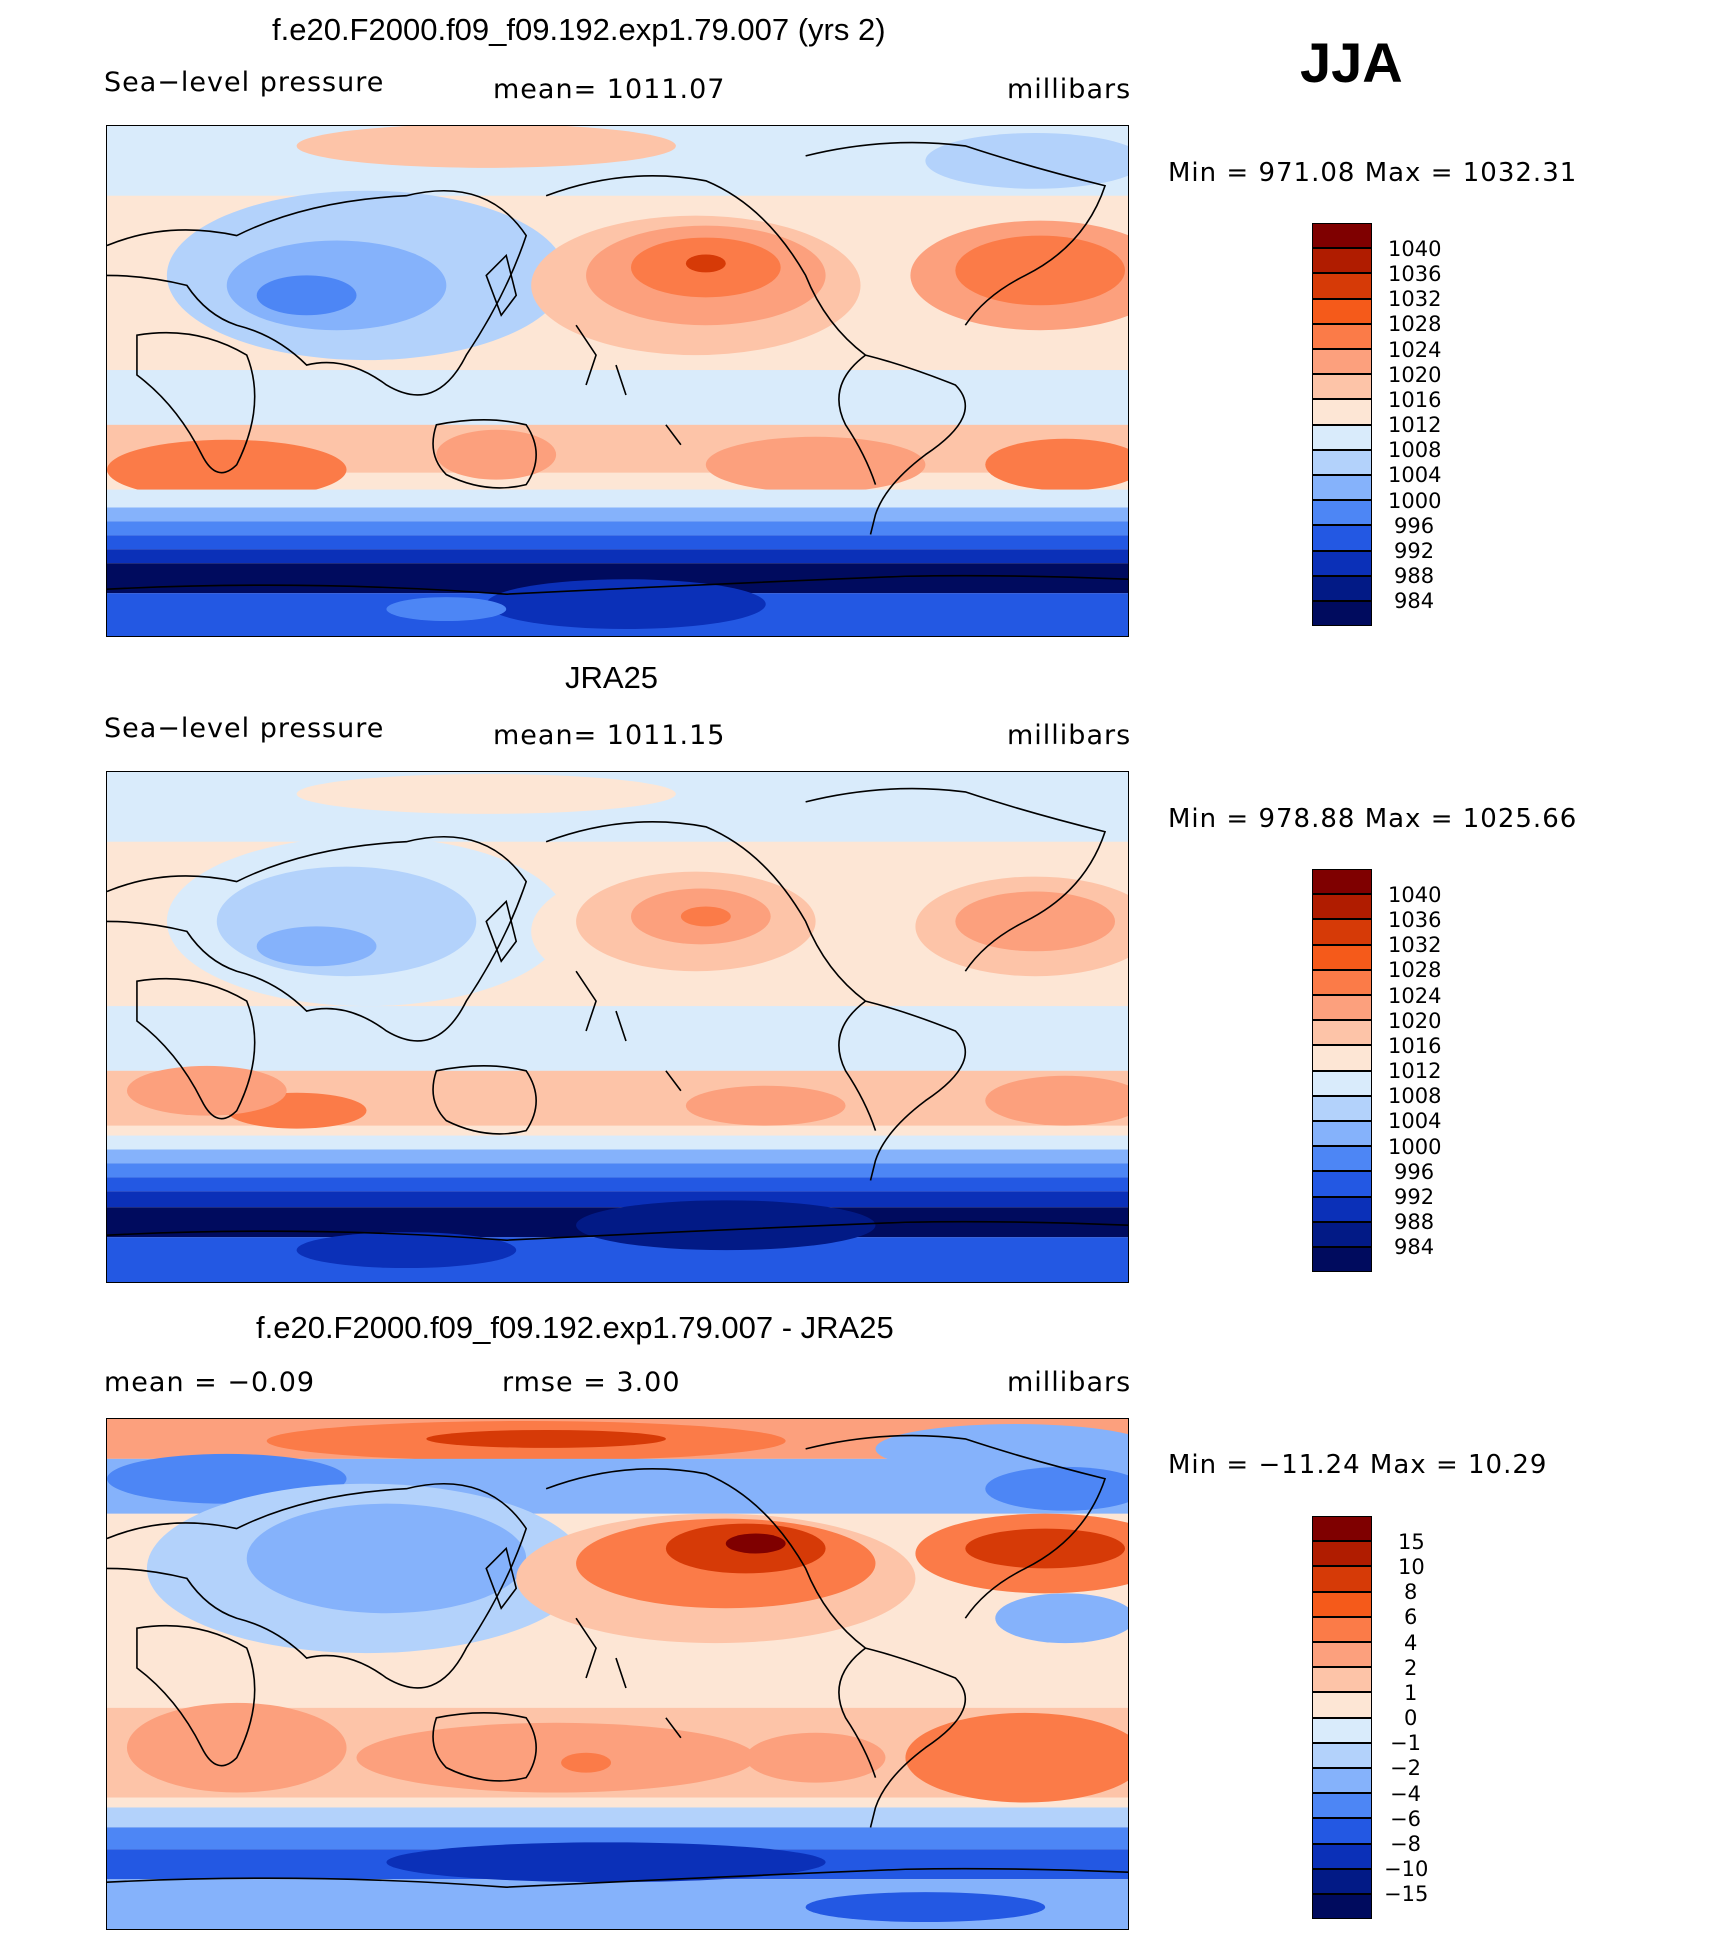  What do you see at coordinates (210, 1382) in the screenshot?
I see `panel-3-left-label: mean = −0.09` at bounding box center [210, 1382].